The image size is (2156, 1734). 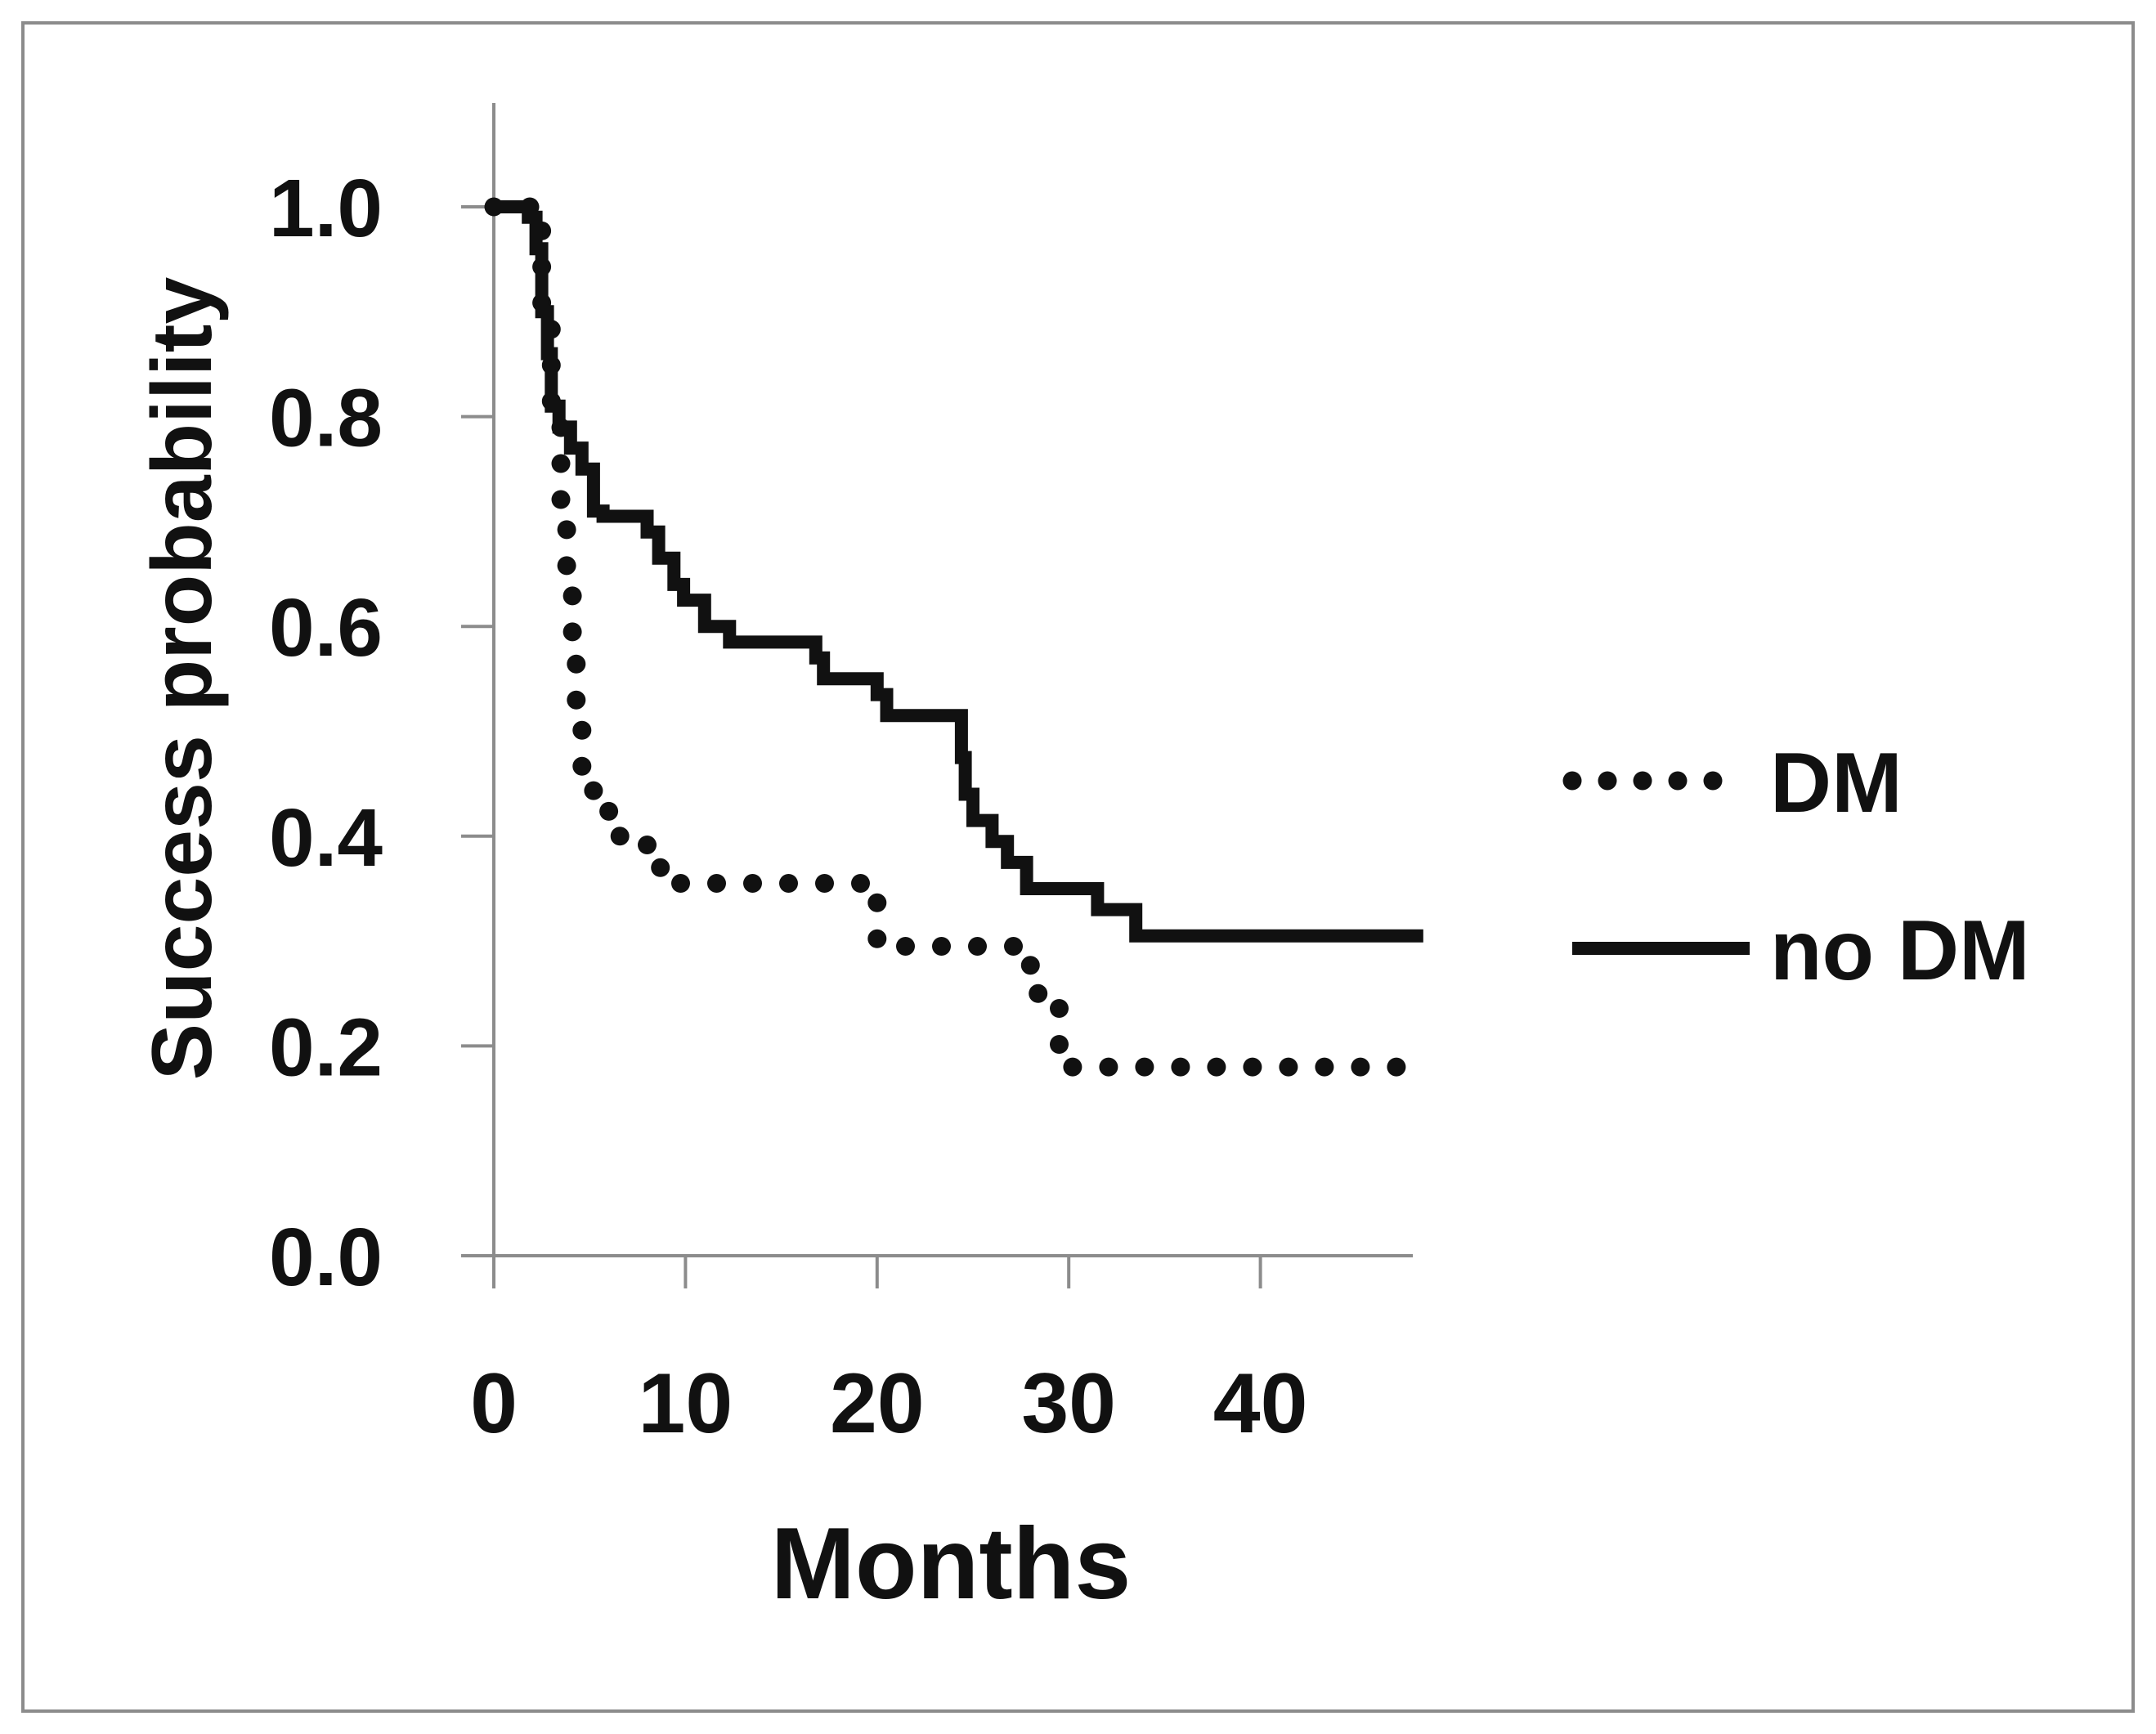 What do you see at coordinates (326, 1257) in the screenshot?
I see `y-tick-label: 0.0` at bounding box center [326, 1257].